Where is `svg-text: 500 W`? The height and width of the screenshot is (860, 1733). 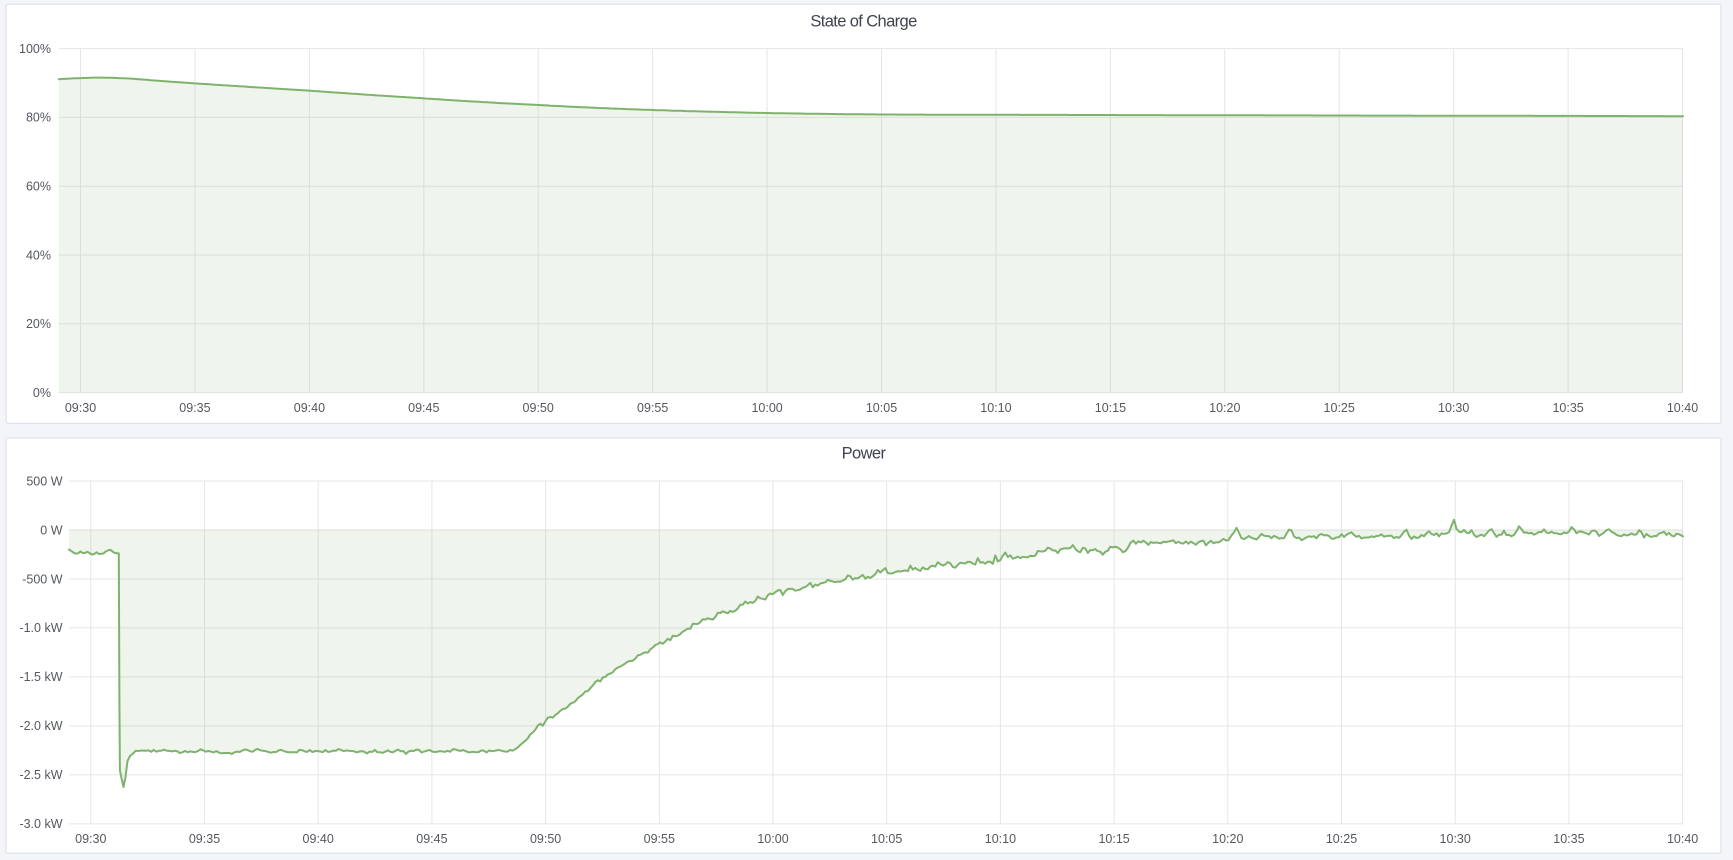 svg-text: 500 W is located at coordinates (44, 481).